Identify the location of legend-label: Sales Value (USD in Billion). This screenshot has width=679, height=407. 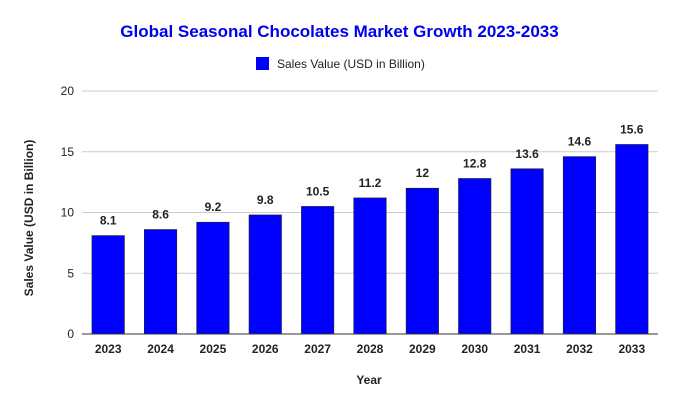
(351, 64).